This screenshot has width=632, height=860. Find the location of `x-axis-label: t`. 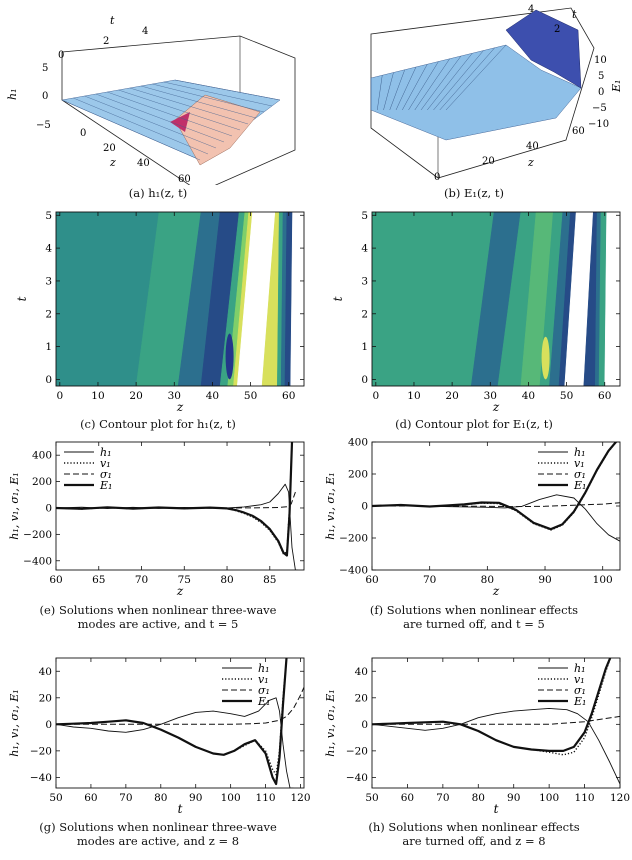

x-axis-label: t is located at coordinates (180, 809).